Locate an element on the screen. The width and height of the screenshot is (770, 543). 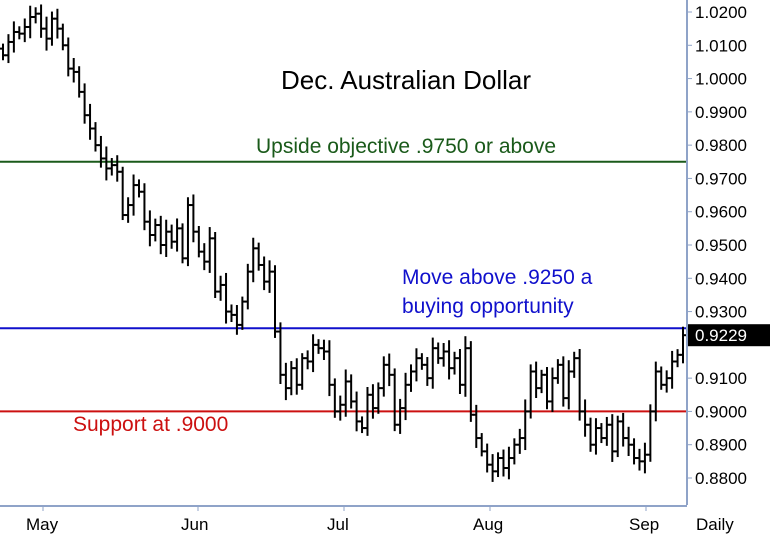
y-tick-label-9: 0.9300 is located at coordinates (721, 312).